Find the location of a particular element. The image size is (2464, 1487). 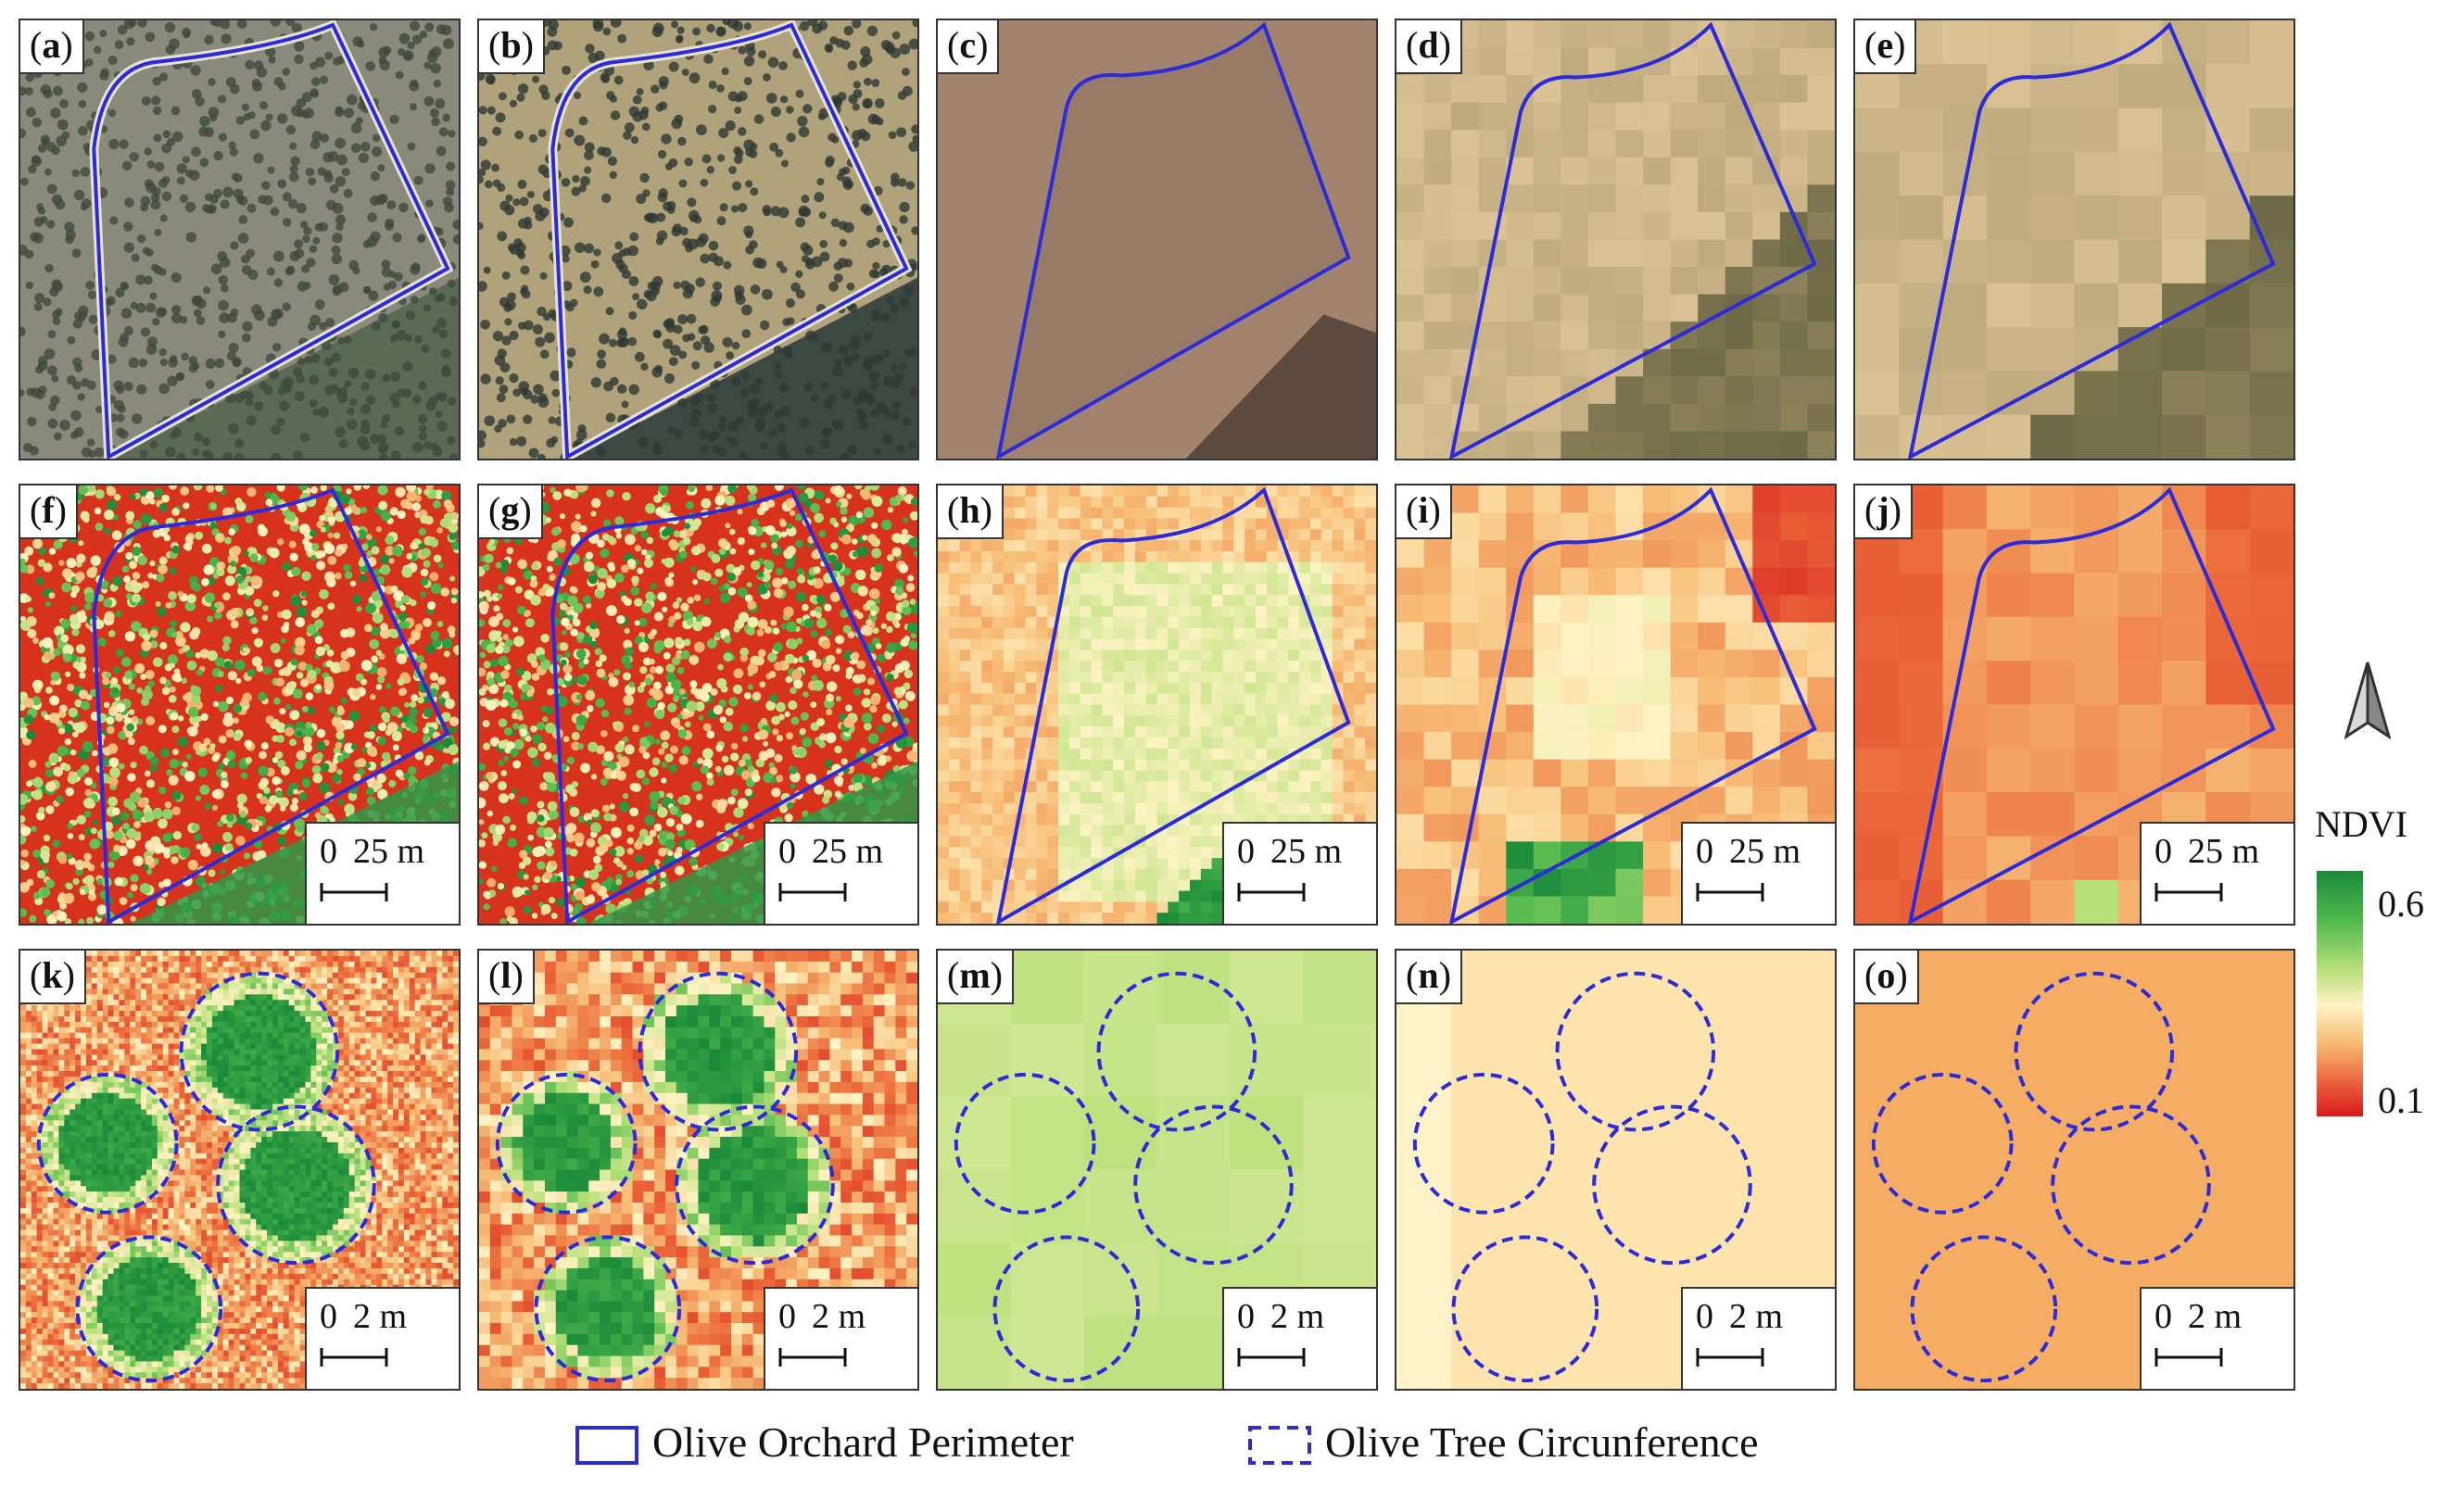

panel-label-a: (a) is located at coordinates (52, 47).